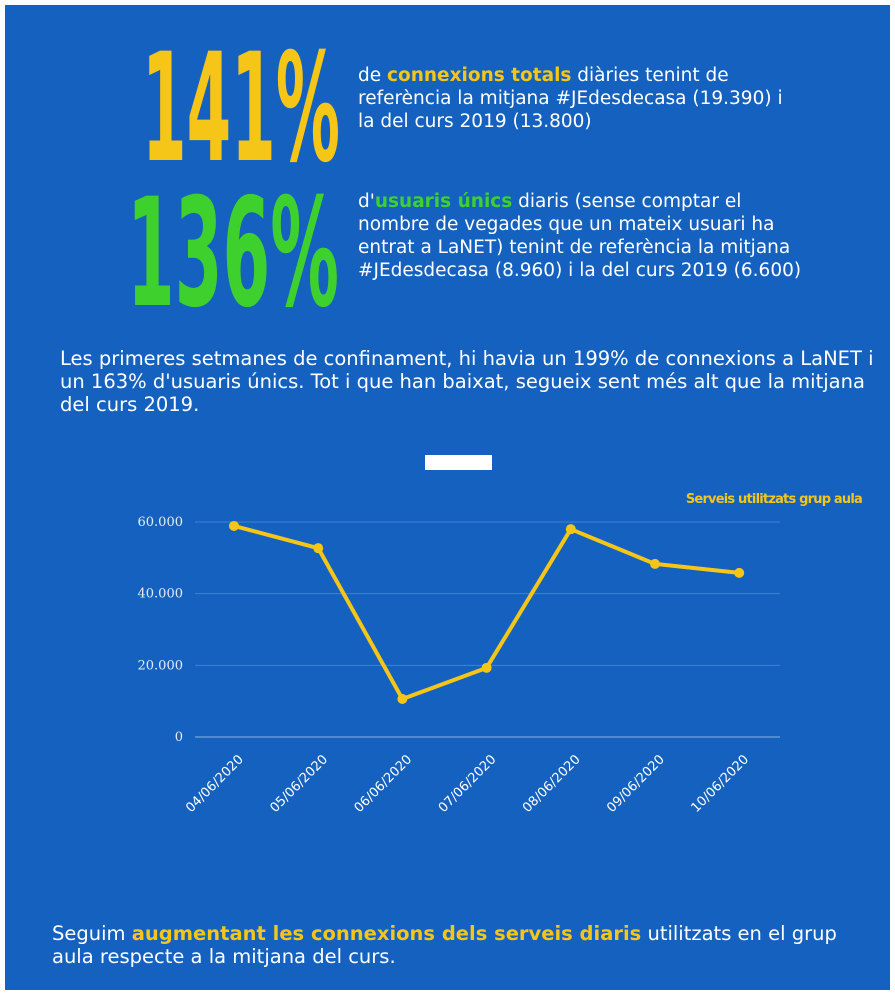 The height and width of the screenshot is (994, 895). I want to click on x-tick-label: 05/06/2020, so click(299, 784).